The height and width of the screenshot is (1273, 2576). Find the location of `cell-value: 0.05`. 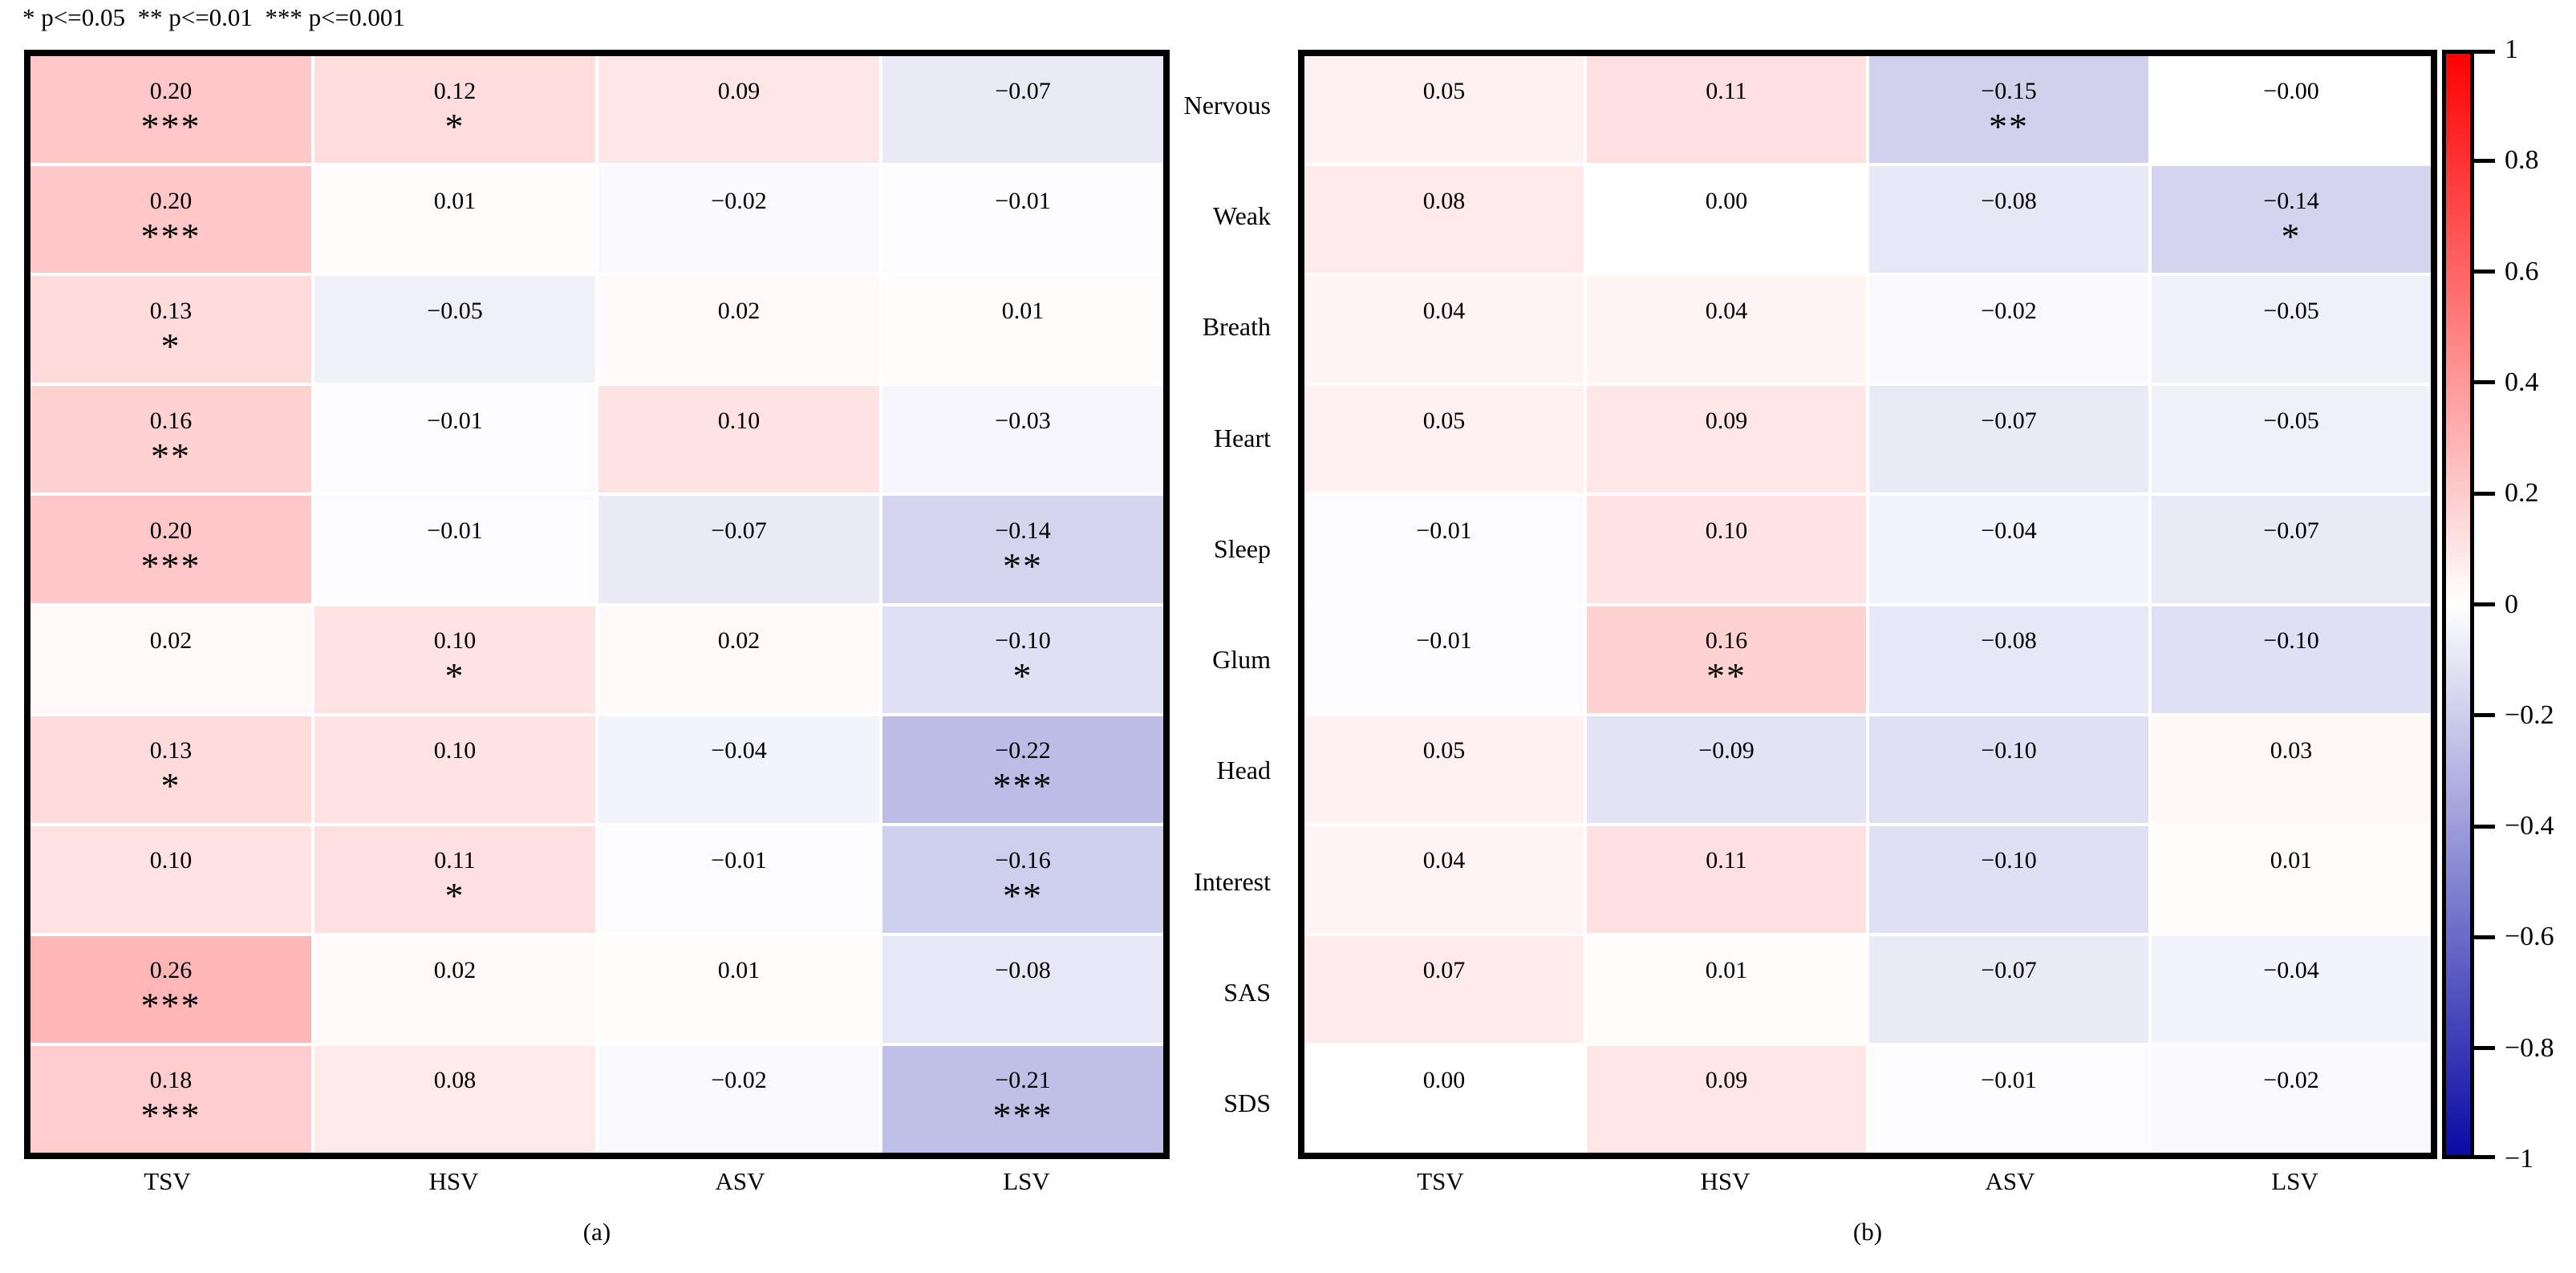

cell-value: 0.05 is located at coordinates (1444, 420).